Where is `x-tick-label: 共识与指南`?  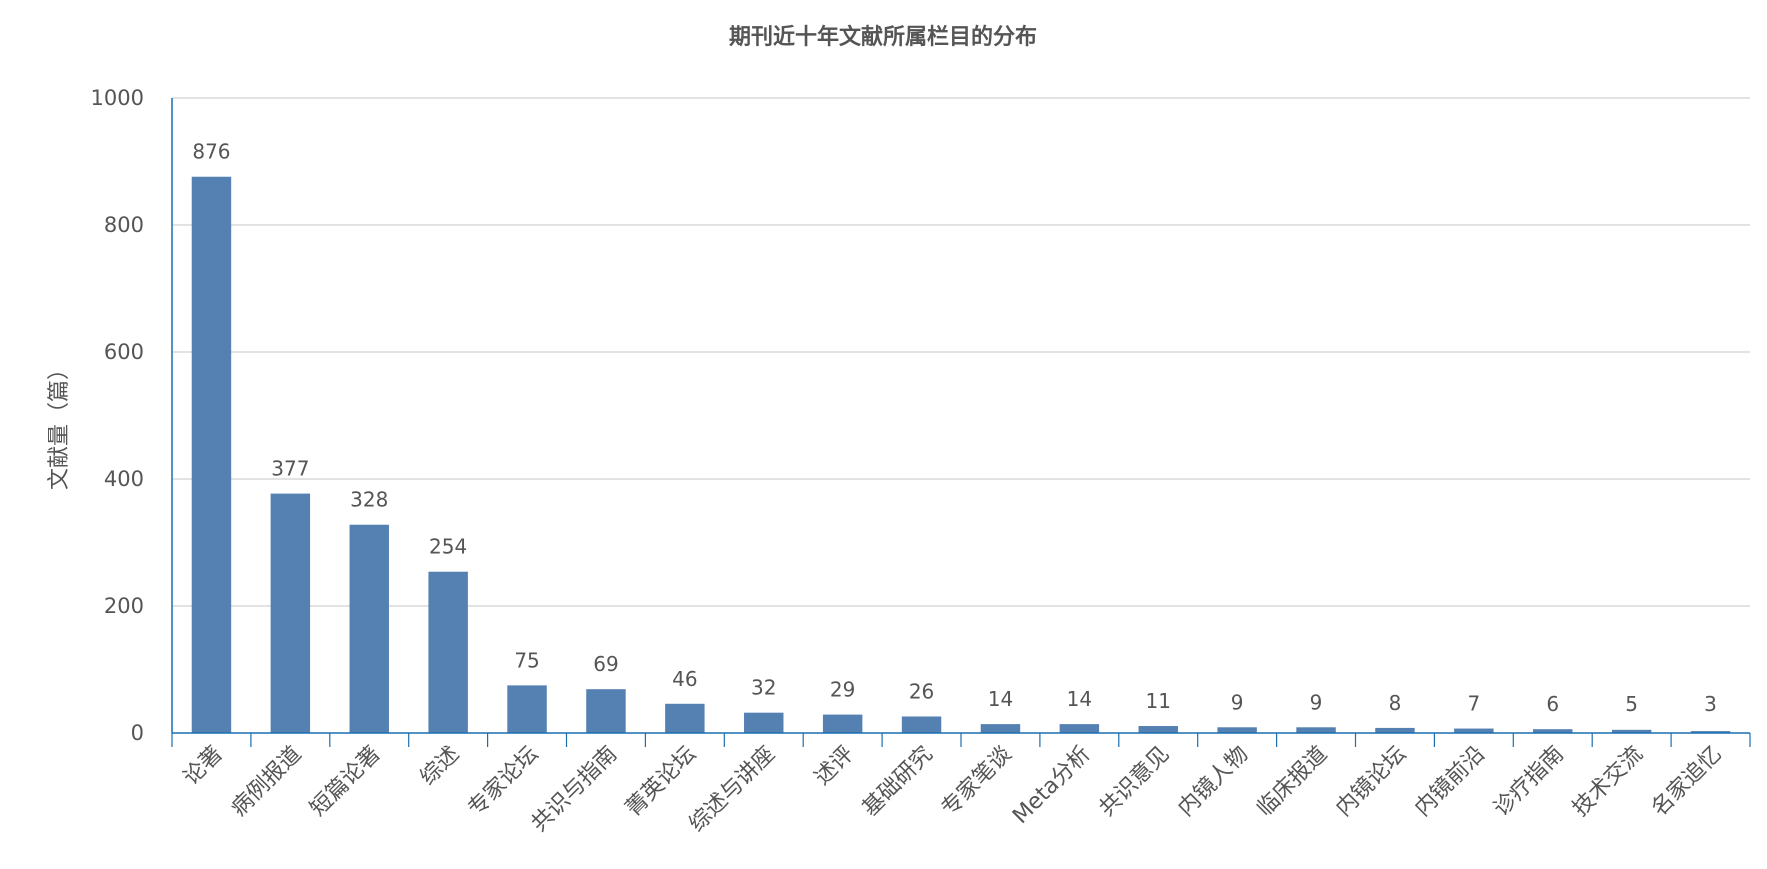 x-tick-label: 共识与指南 is located at coordinates (574, 789).